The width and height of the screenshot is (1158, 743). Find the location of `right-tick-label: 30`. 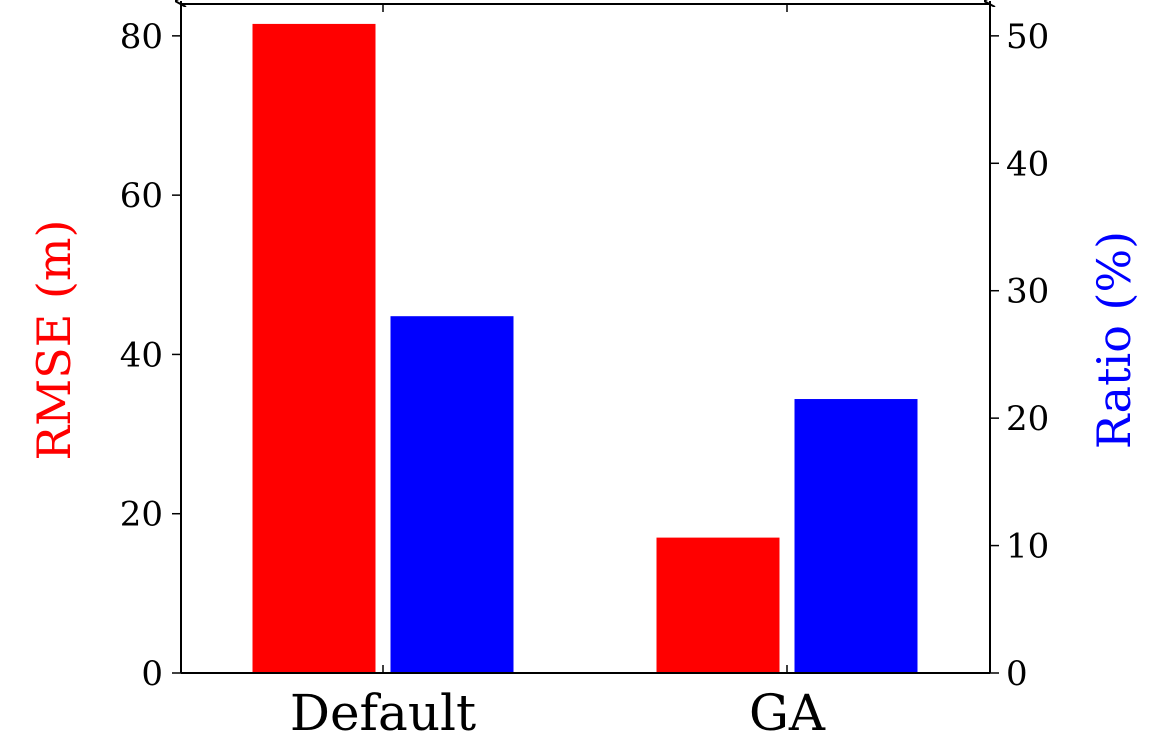

right-tick-label: 30 is located at coordinates (1027, 292).